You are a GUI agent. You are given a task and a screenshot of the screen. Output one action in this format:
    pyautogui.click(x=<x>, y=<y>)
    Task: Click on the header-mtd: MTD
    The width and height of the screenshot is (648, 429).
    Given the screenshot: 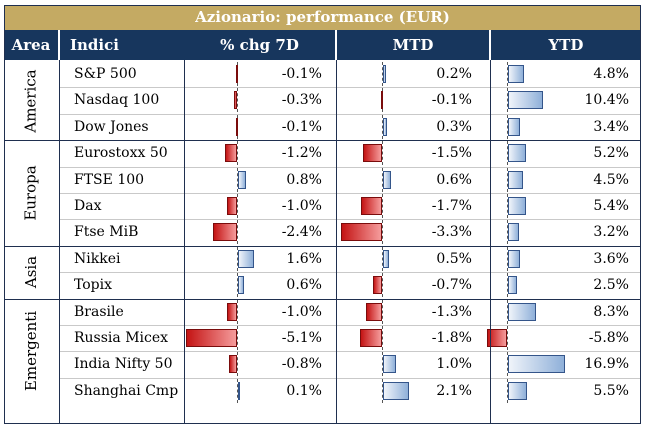 What is the action you would take?
    pyautogui.click(x=413, y=45)
    